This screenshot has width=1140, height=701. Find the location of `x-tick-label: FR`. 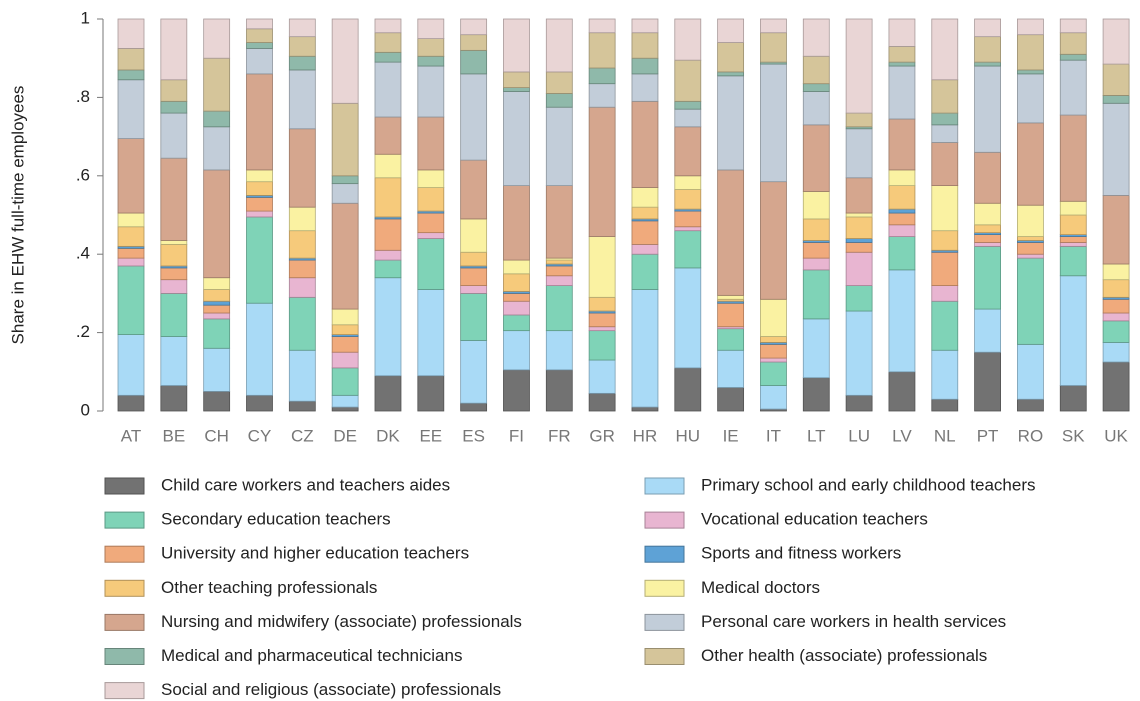

x-tick-label: FR is located at coordinates (559, 435).